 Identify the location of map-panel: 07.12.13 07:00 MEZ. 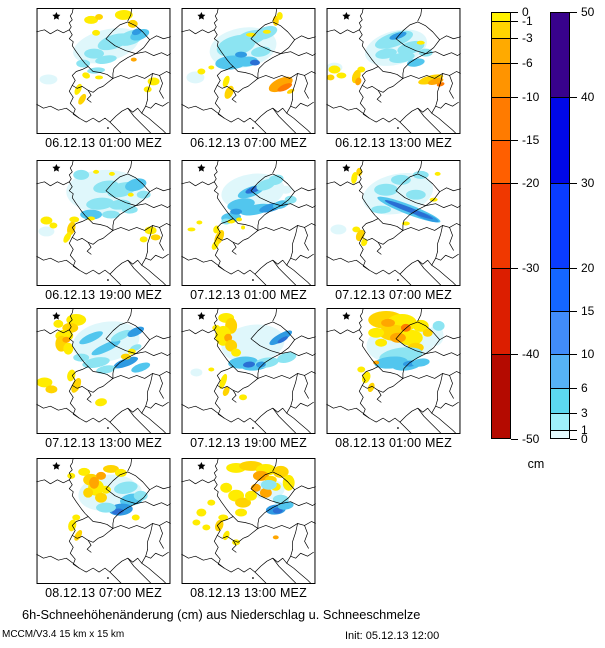
(393, 232).